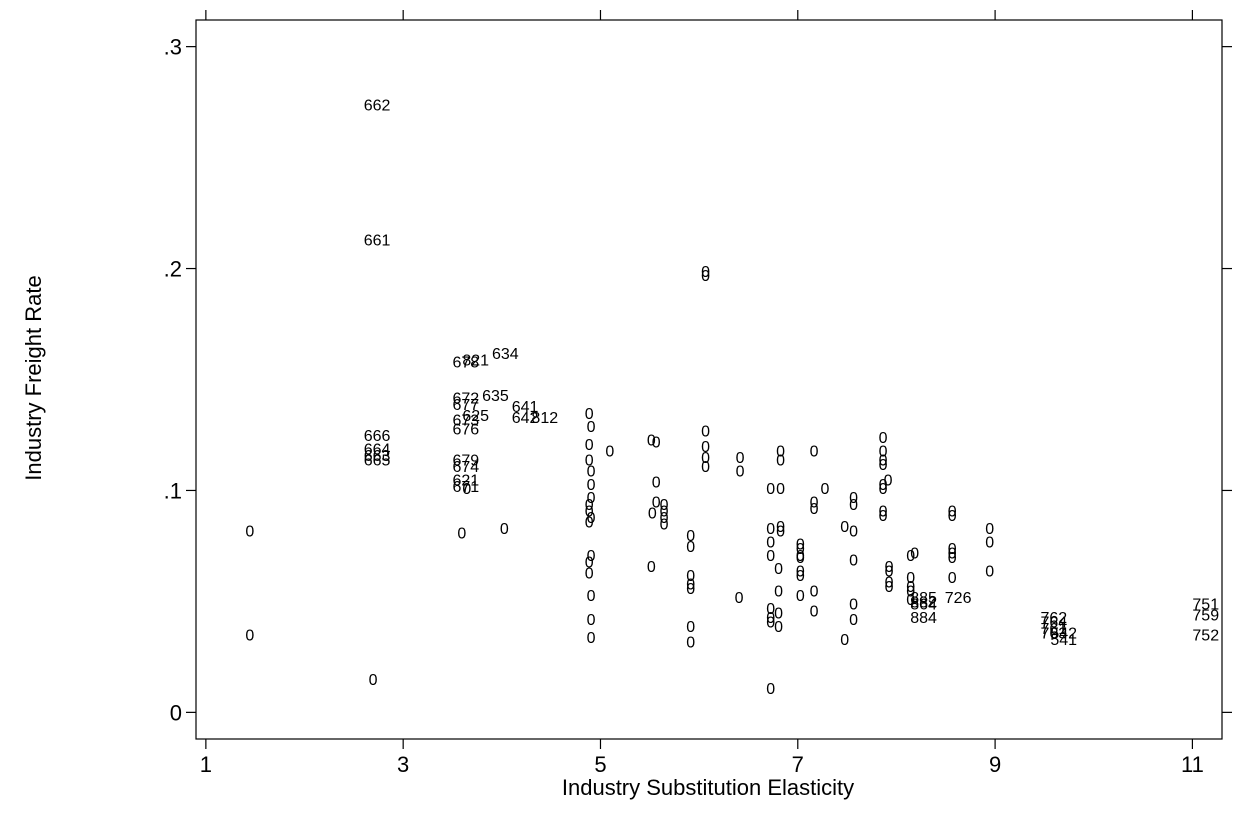  Describe the element at coordinates (33, 377) in the screenshot. I see `y-axis-title: Industry Freight Rate` at that location.